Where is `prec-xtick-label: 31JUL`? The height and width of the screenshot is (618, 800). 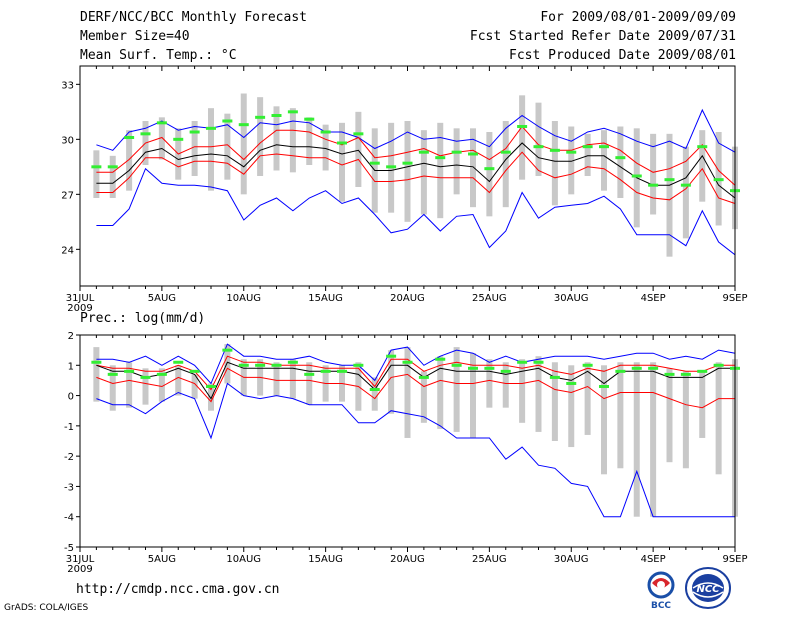 prec-xtick-label: 31JUL is located at coordinates (80, 559).